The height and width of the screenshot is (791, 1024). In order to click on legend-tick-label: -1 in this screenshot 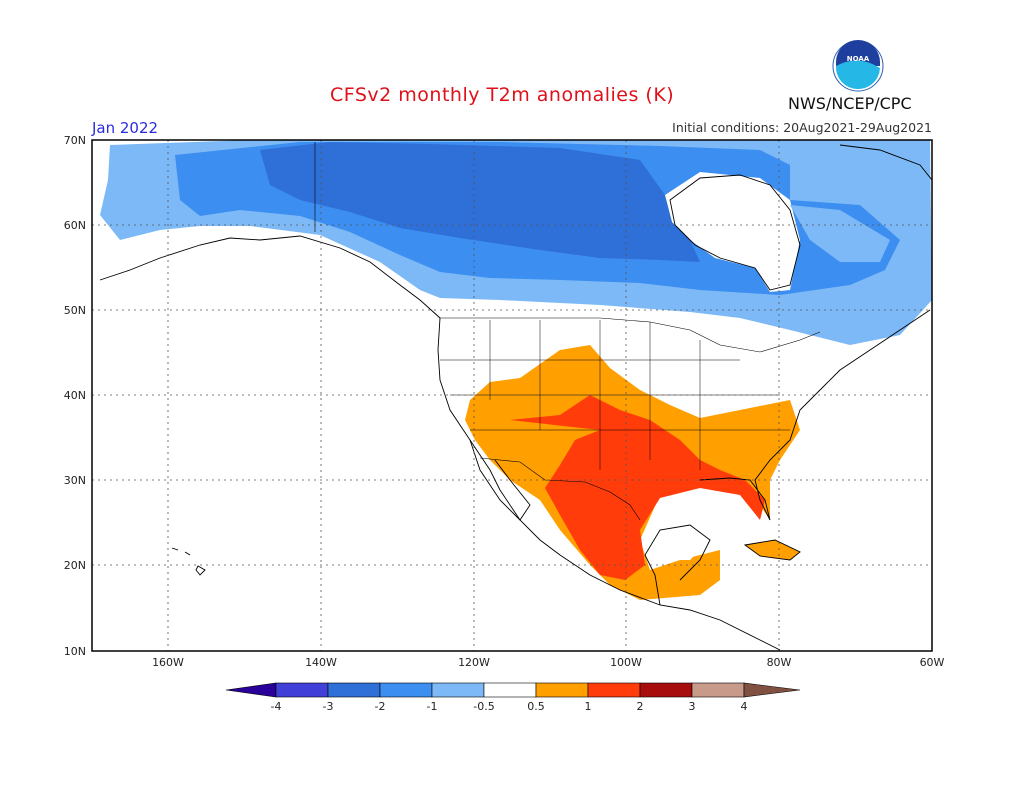, I will do `click(432, 706)`.